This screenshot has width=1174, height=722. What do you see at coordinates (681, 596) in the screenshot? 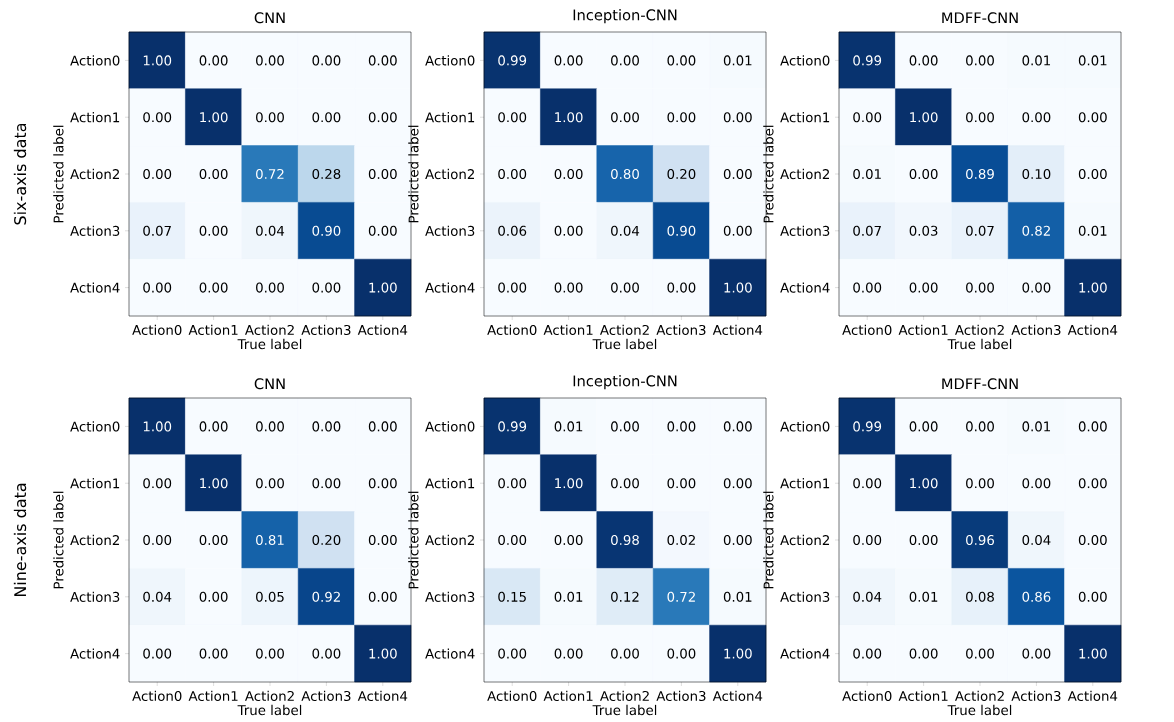
I see `data-label: 0.72` at bounding box center [681, 596].